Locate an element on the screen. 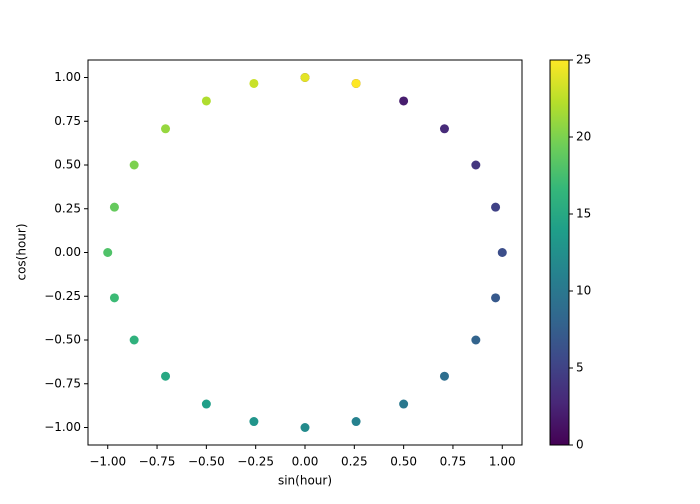 This screenshot has height=504, width=700. colorbar-tick-label: 20 is located at coordinates (583, 137).